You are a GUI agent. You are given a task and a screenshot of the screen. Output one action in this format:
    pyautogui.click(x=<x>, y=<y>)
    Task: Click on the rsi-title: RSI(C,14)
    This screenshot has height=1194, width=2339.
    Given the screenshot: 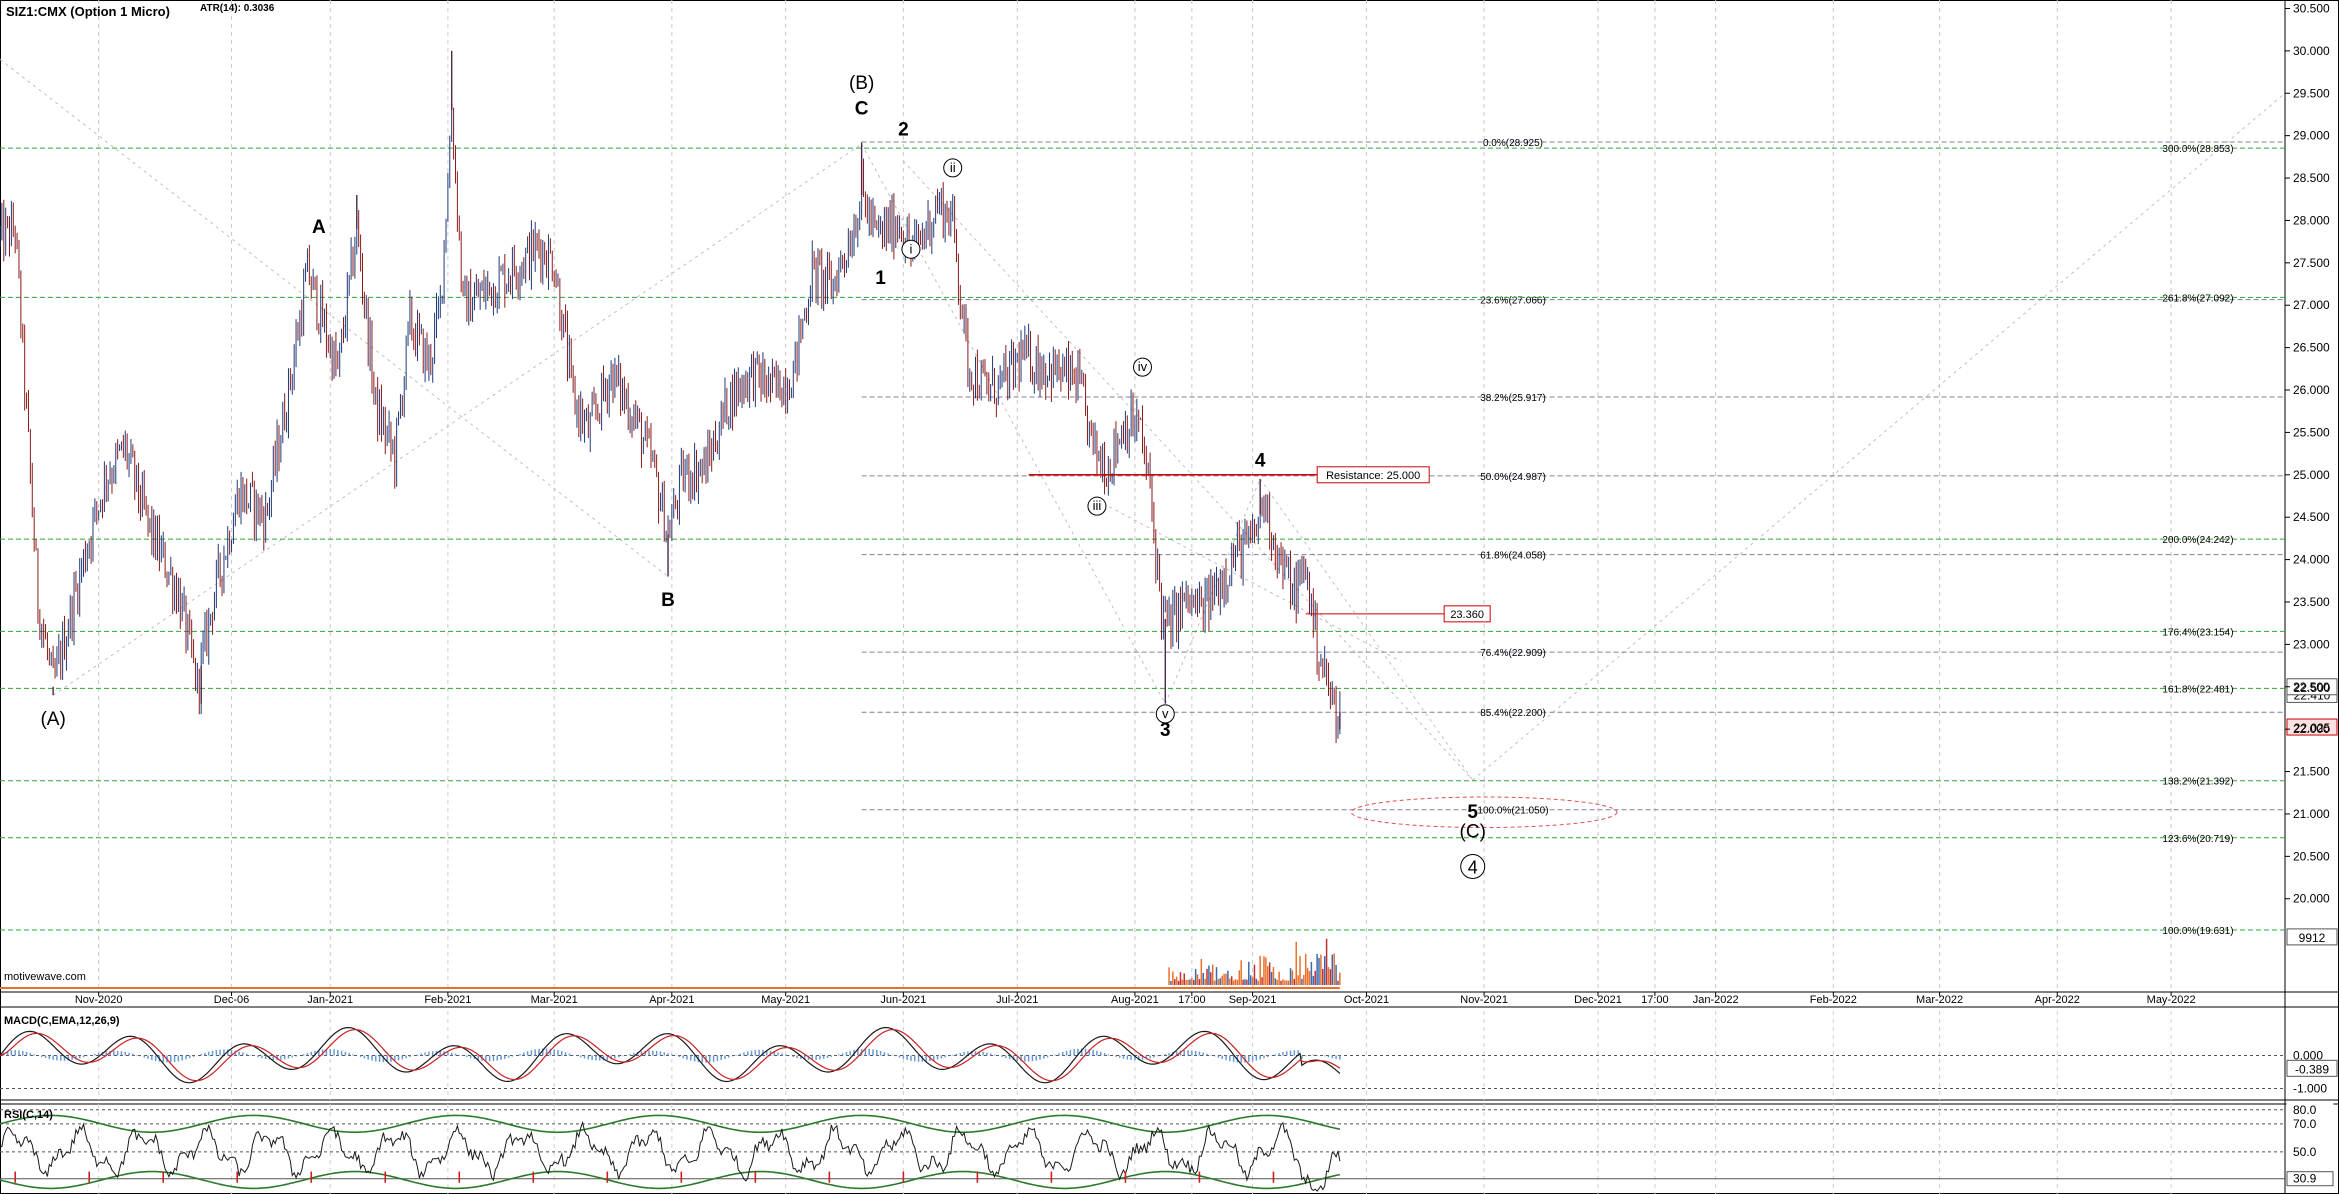 What is the action you would take?
    pyautogui.click(x=28, y=1115)
    